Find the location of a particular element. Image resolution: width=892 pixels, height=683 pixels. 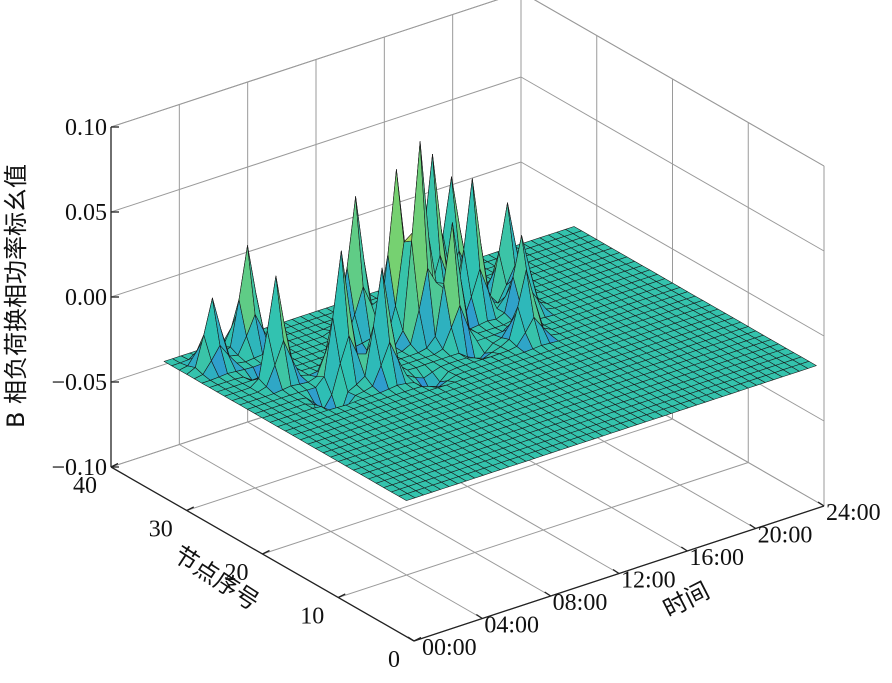

y-tick-label: 0 is located at coordinates (394, 660).